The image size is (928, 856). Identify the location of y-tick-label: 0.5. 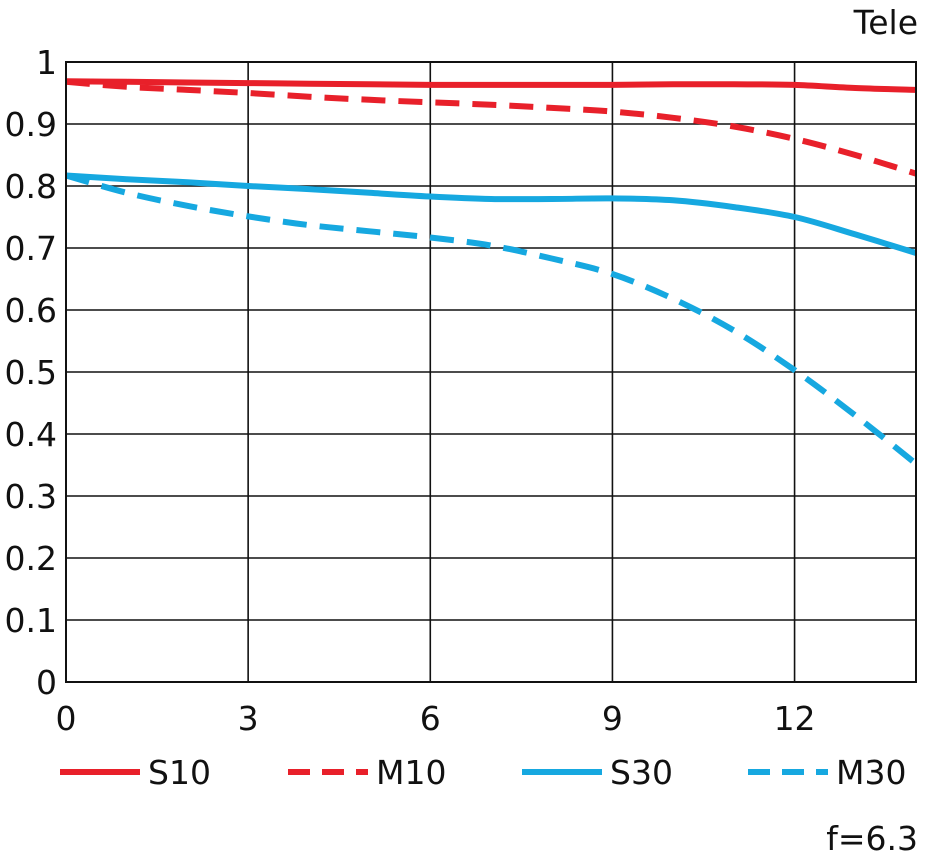
(31, 372).